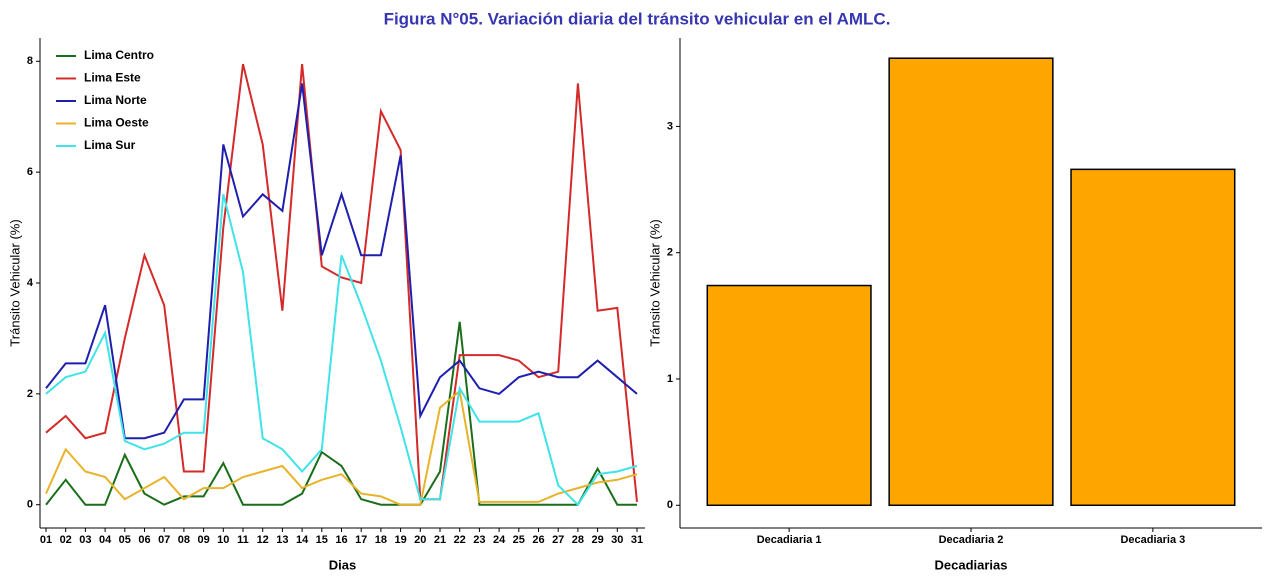 The height and width of the screenshot is (579, 1274). I want to click on legend-label: Lima Oeste, so click(116, 123).